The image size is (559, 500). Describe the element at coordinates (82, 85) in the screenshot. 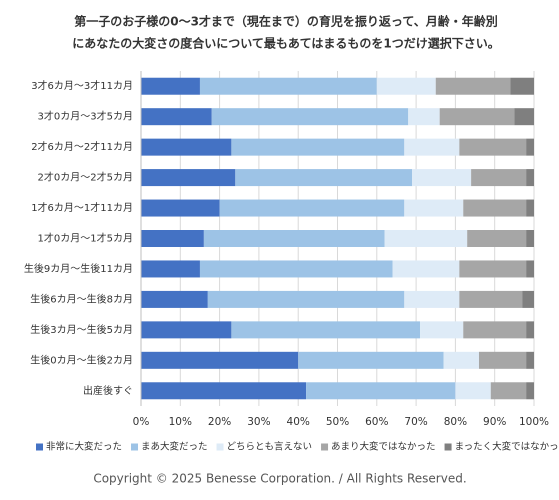

I see `y-tick-label: 3才6カ月〜3才11カ月` at that location.